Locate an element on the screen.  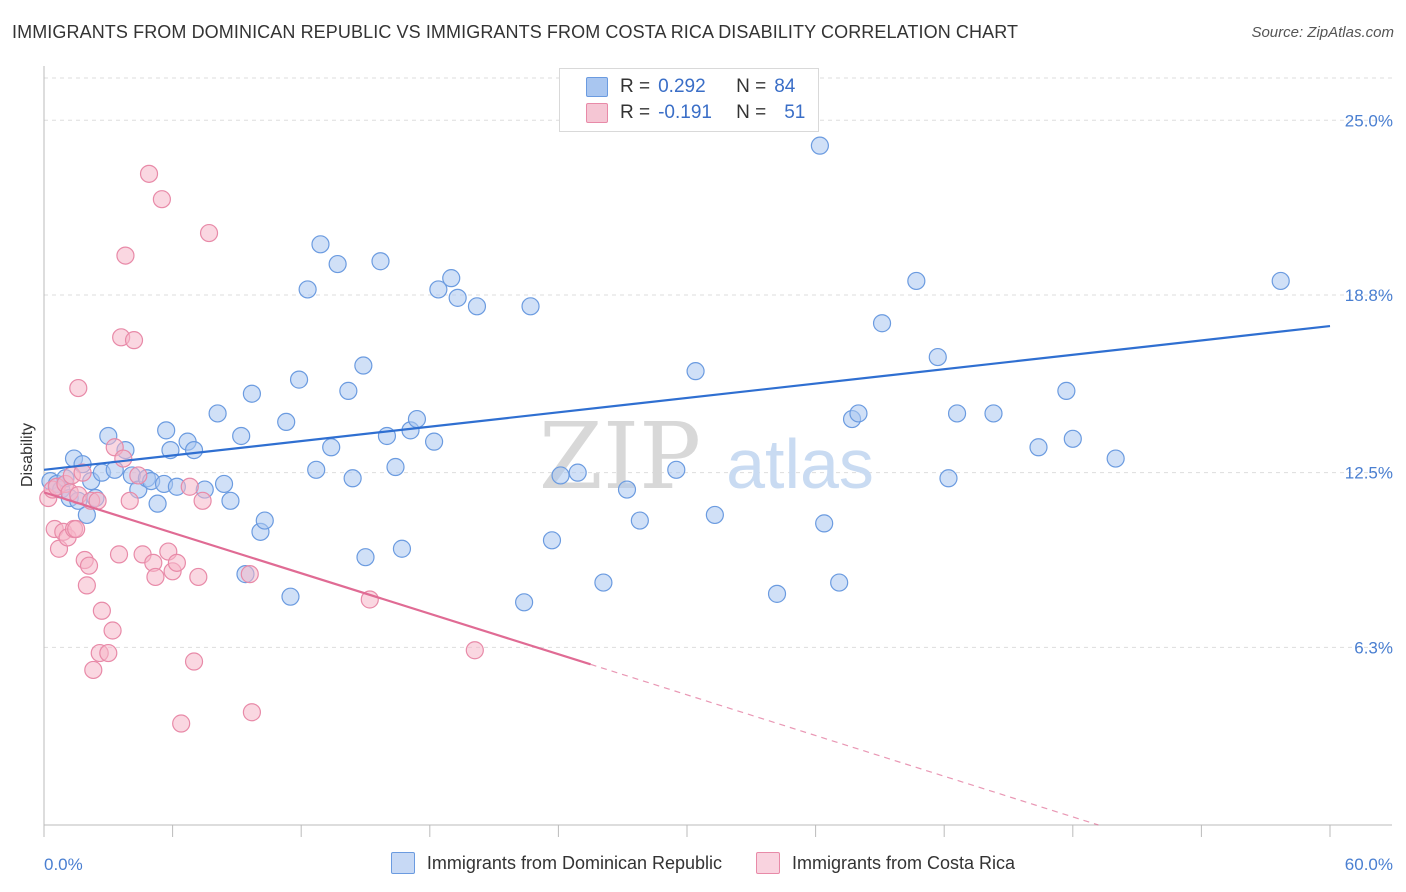
trend-line-costa-rica-extension is located at coordinates (844, 744).